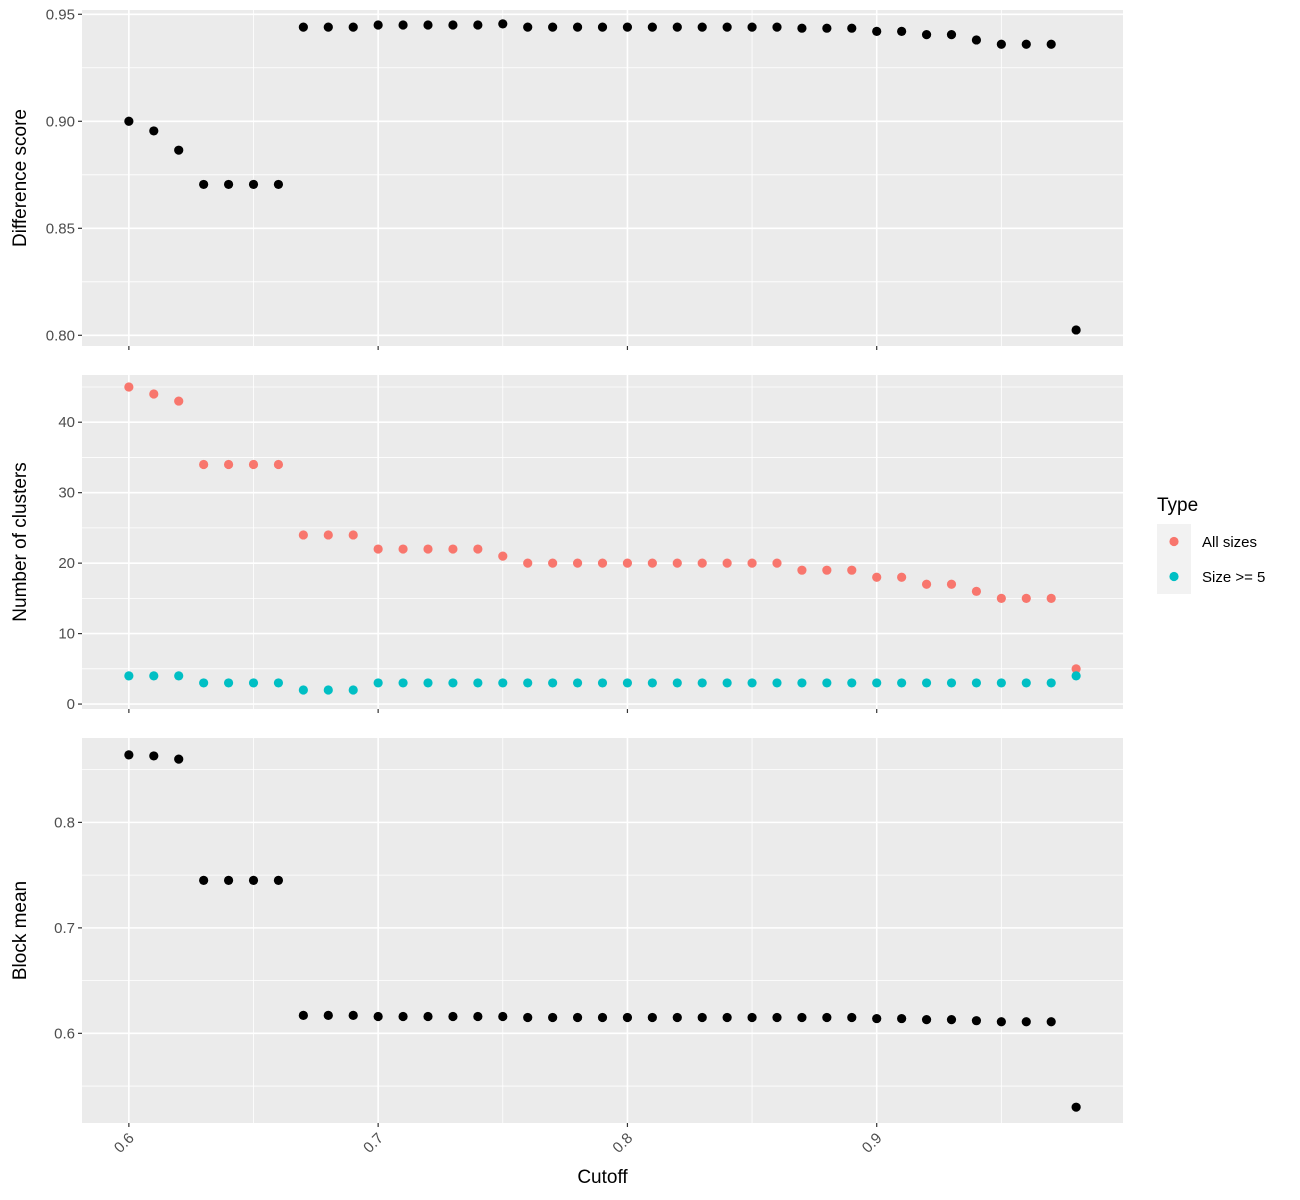 Image resolution: width=1300 pixels, height=1200 pixels. What do you see at coordinates (622, 1143) in the screenshot?
I see `x-tick-label: 0.8` at bounding box center [622, 1143].